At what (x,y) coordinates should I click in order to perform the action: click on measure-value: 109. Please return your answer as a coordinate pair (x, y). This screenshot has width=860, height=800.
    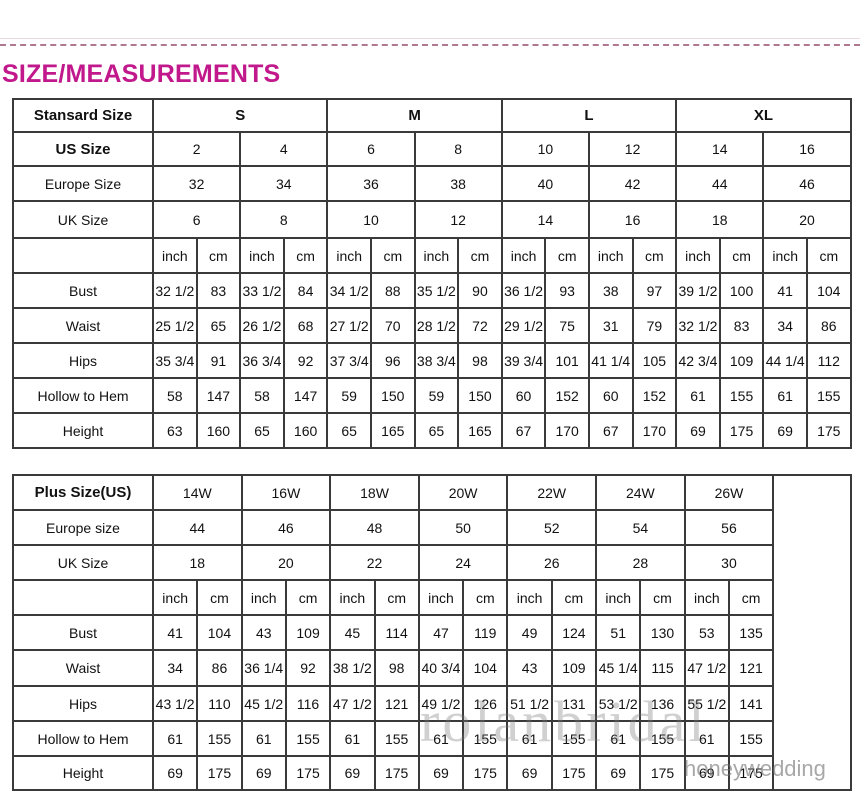
    Looking at the image, I should click on (308, 632).